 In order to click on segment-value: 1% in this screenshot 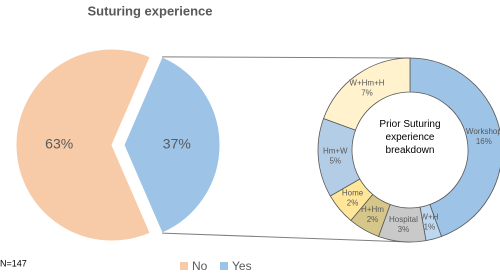, I will do `click(430, 227)`.